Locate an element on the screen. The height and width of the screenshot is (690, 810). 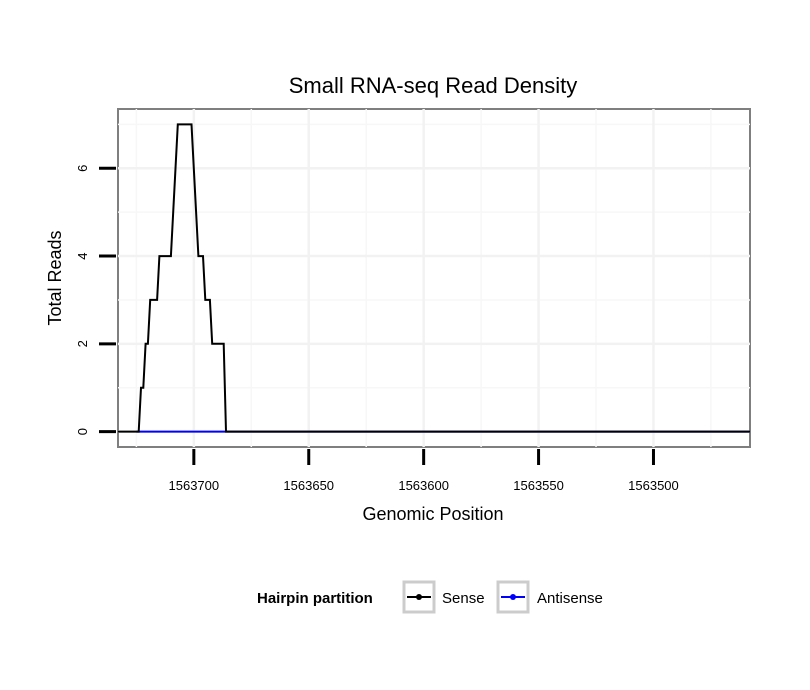
legend-dot-antisense is located at coordinates (513, 597).